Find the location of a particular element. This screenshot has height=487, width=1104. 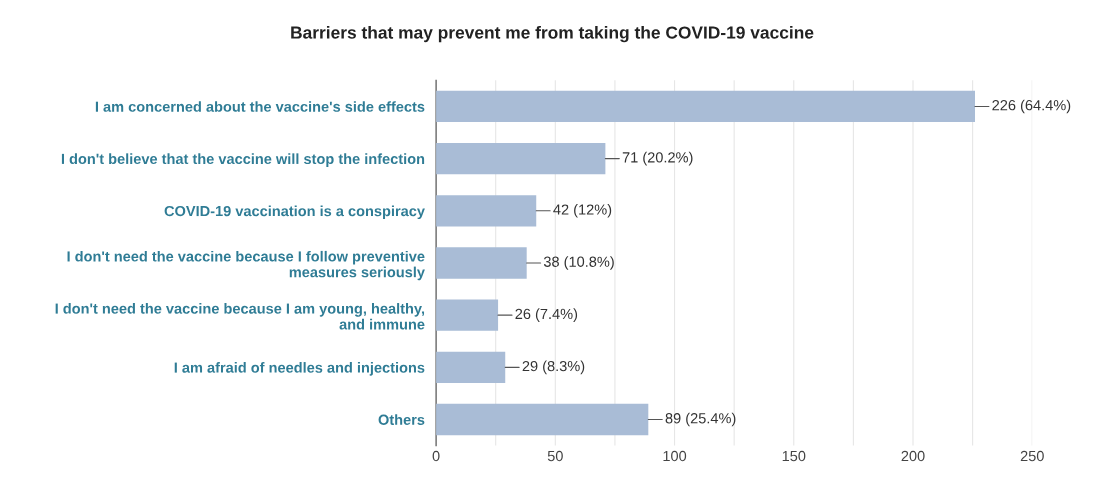

x-tick-label: 200 is located at coordinates (913, 456).